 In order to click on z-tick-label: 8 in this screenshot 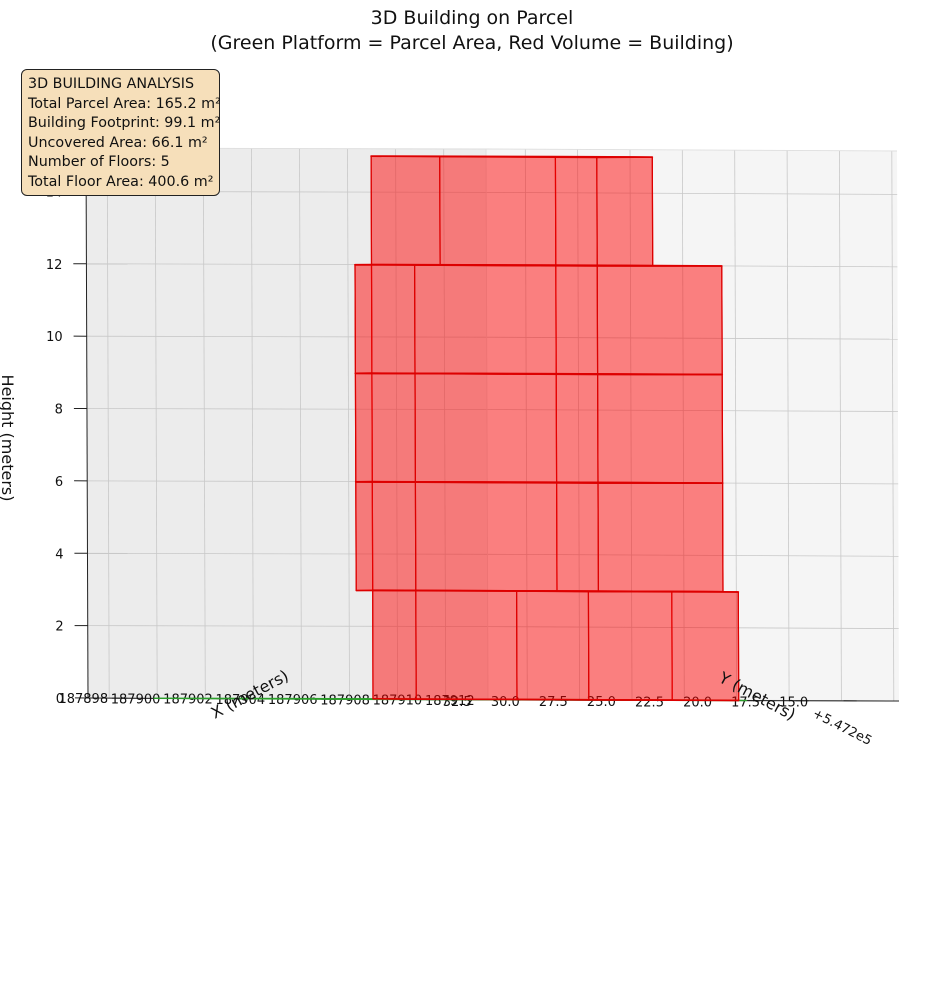, I will do `click(59, 410)`.